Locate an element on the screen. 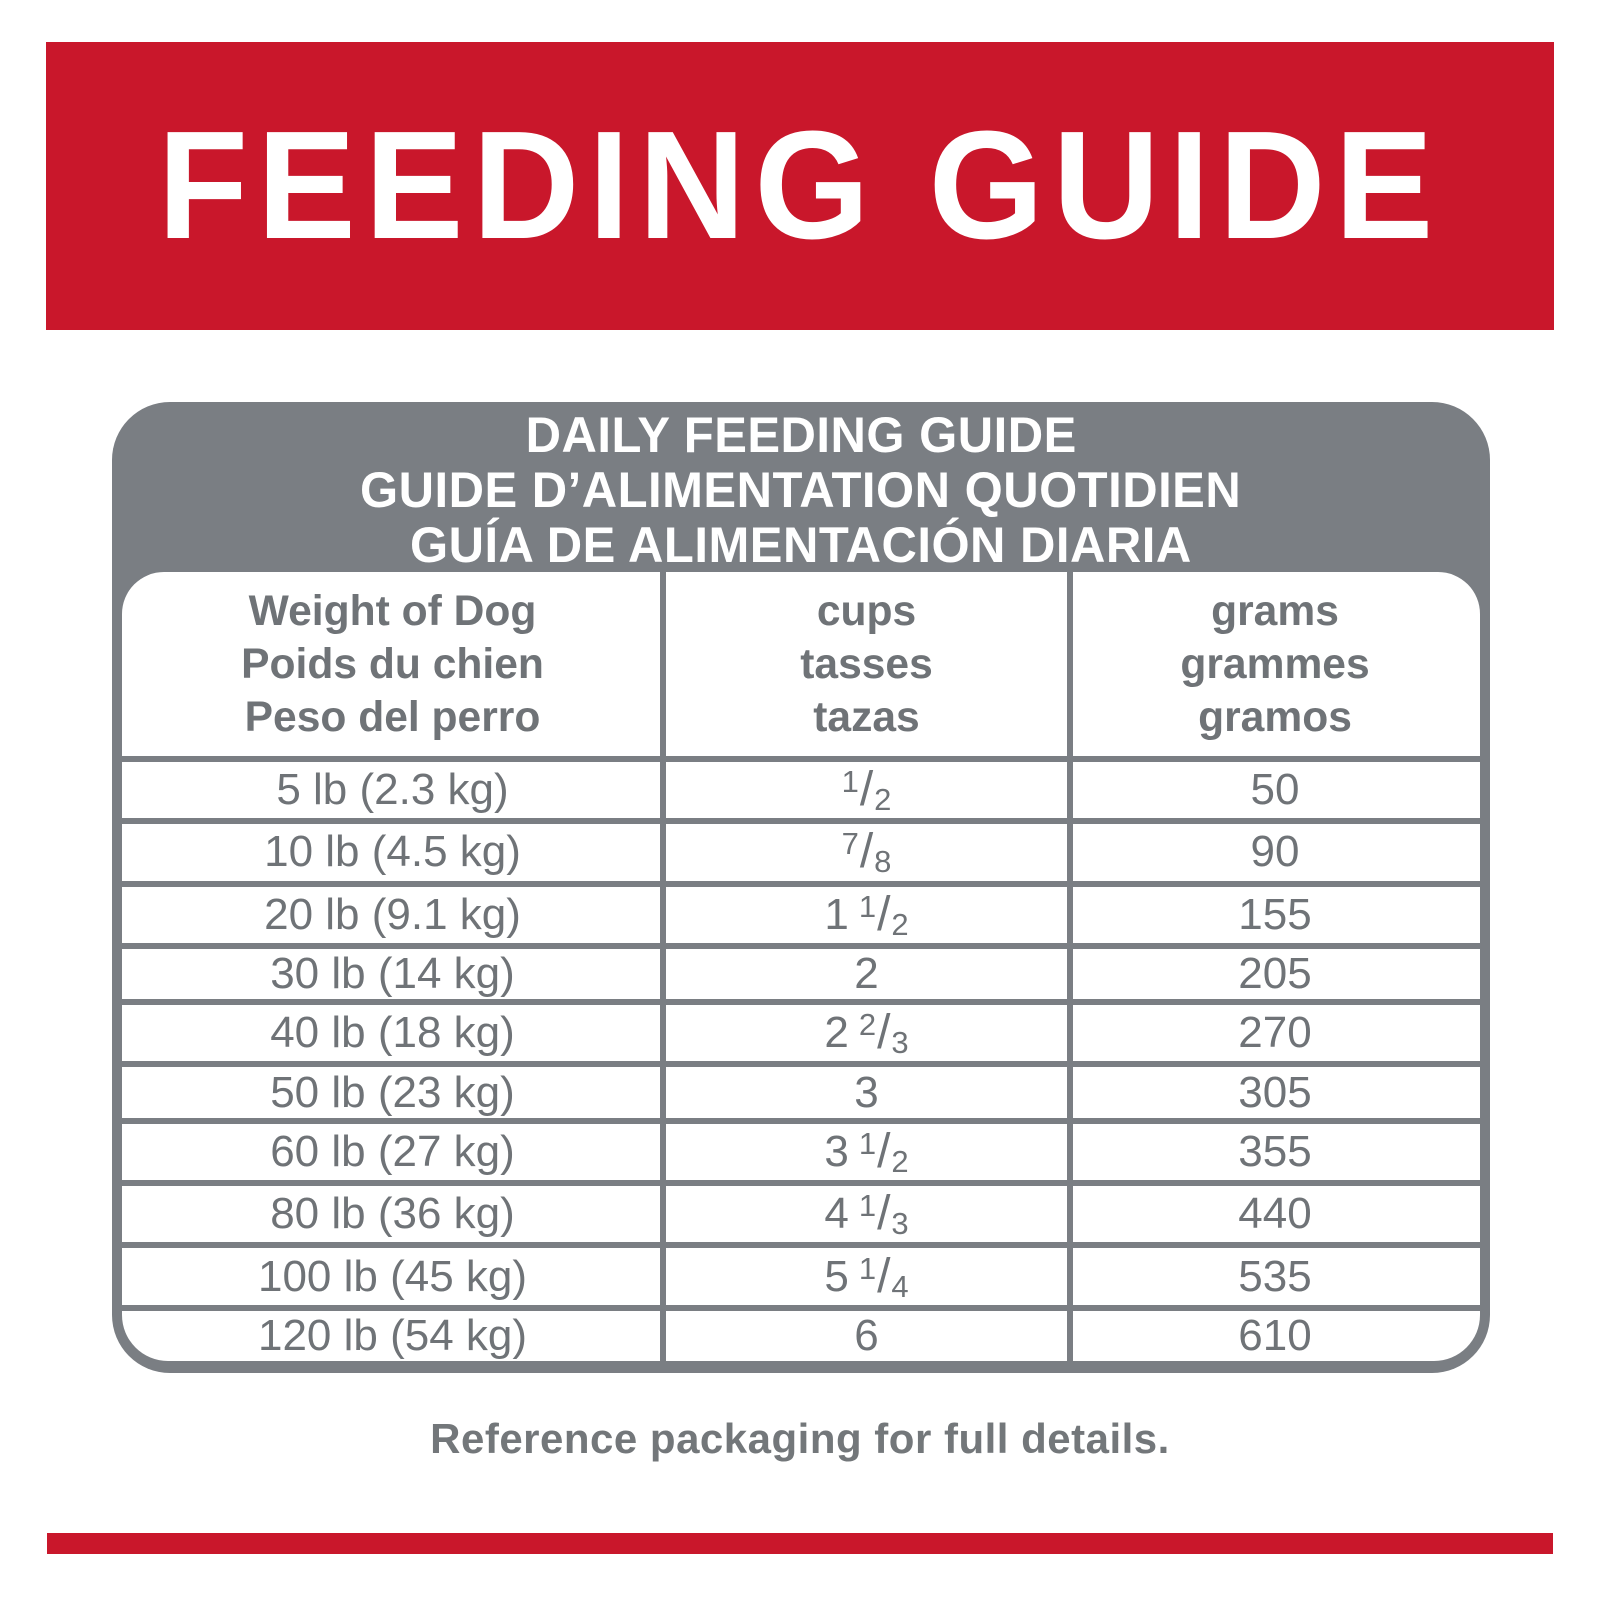  table-row: 10 lb (4.5 kg) 7/8 90 is located at coordinates (801, 849).